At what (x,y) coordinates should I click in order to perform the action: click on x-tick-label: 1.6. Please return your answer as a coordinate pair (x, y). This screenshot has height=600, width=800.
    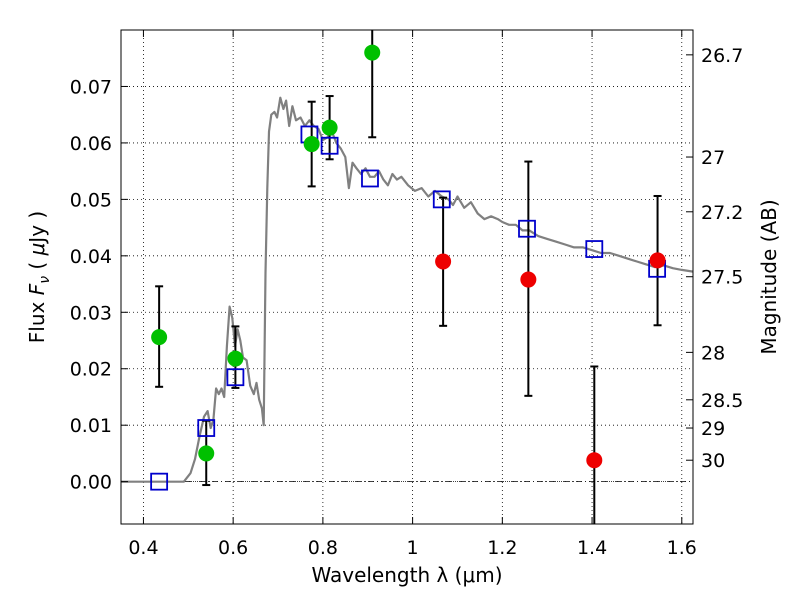
    Looking at the image, I should click on (682, 548).